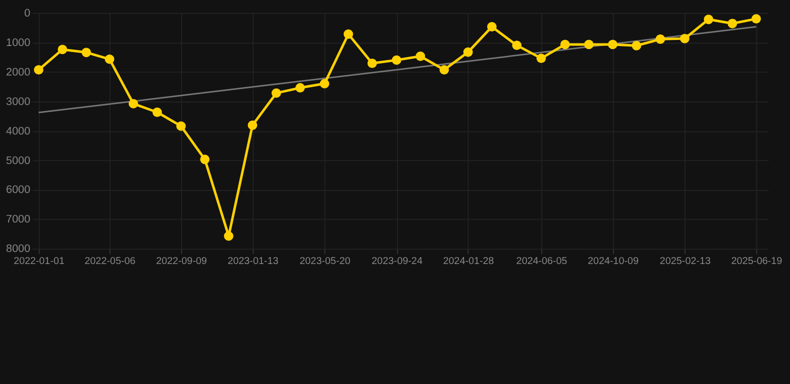 The width and height of the screenshot is (790, 384). Describe the element at coordinates (18, 131) in the screenshot. I see `y-tick-label: 4000` at that location.